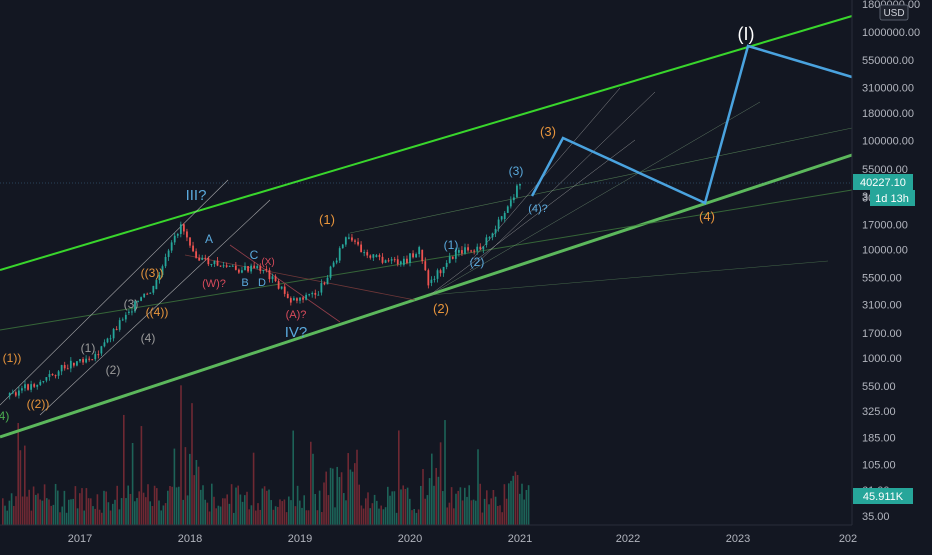 This screenshot has width=932, height=555. I want to click on price-badges: 40227.10 3 1d 13h 45.911K, so click(884, 339).